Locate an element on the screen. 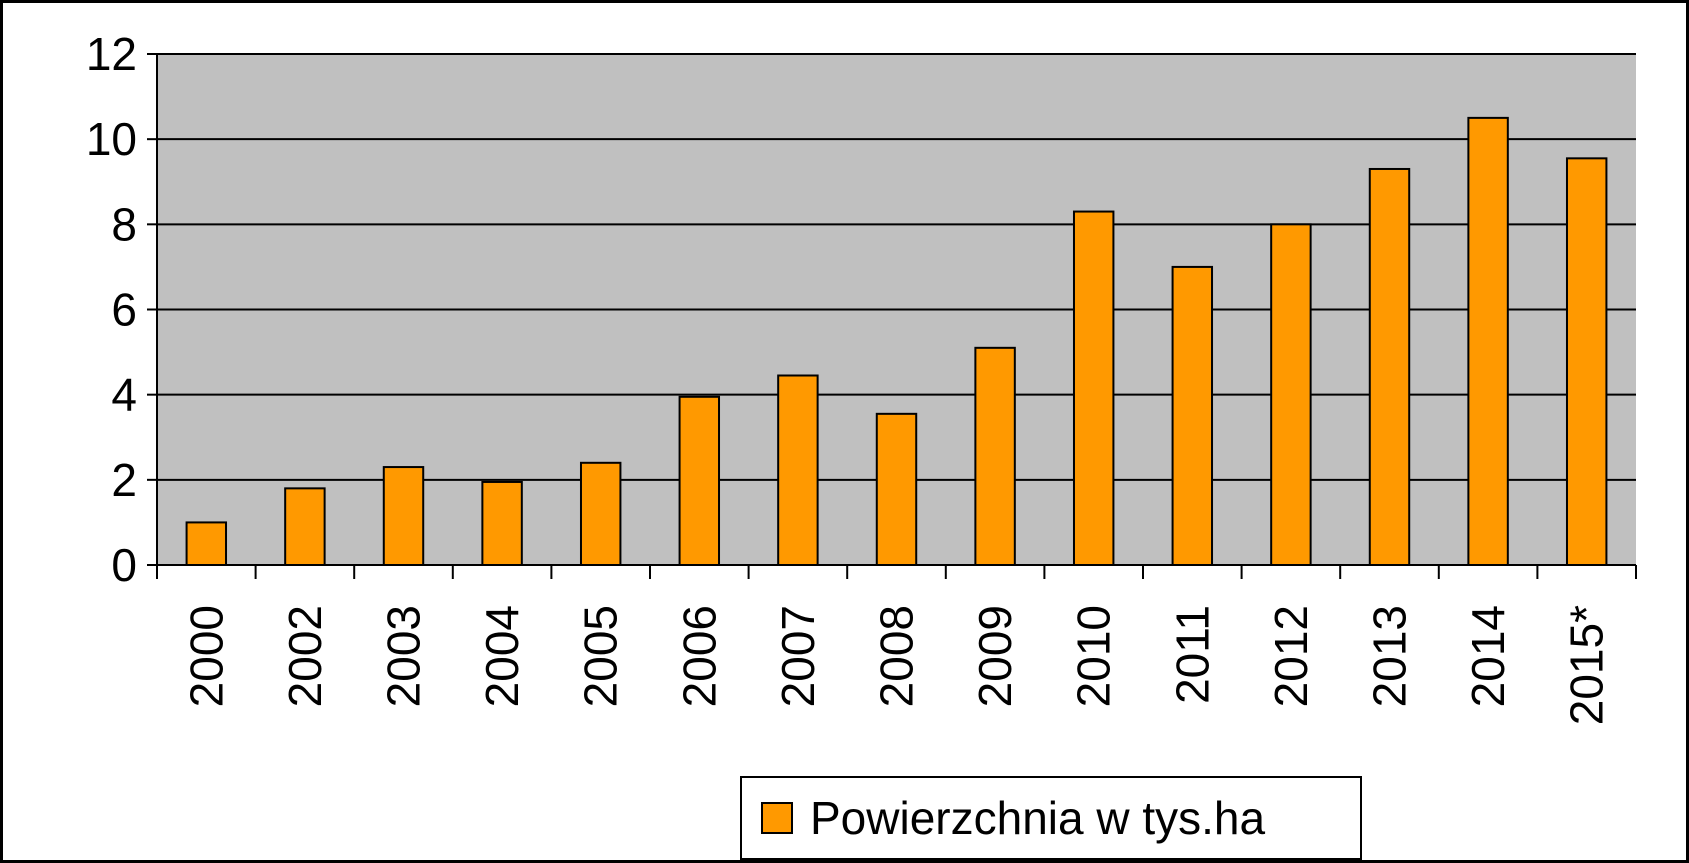  x-tick-label: 2009 is located at coordinates (995, 656).